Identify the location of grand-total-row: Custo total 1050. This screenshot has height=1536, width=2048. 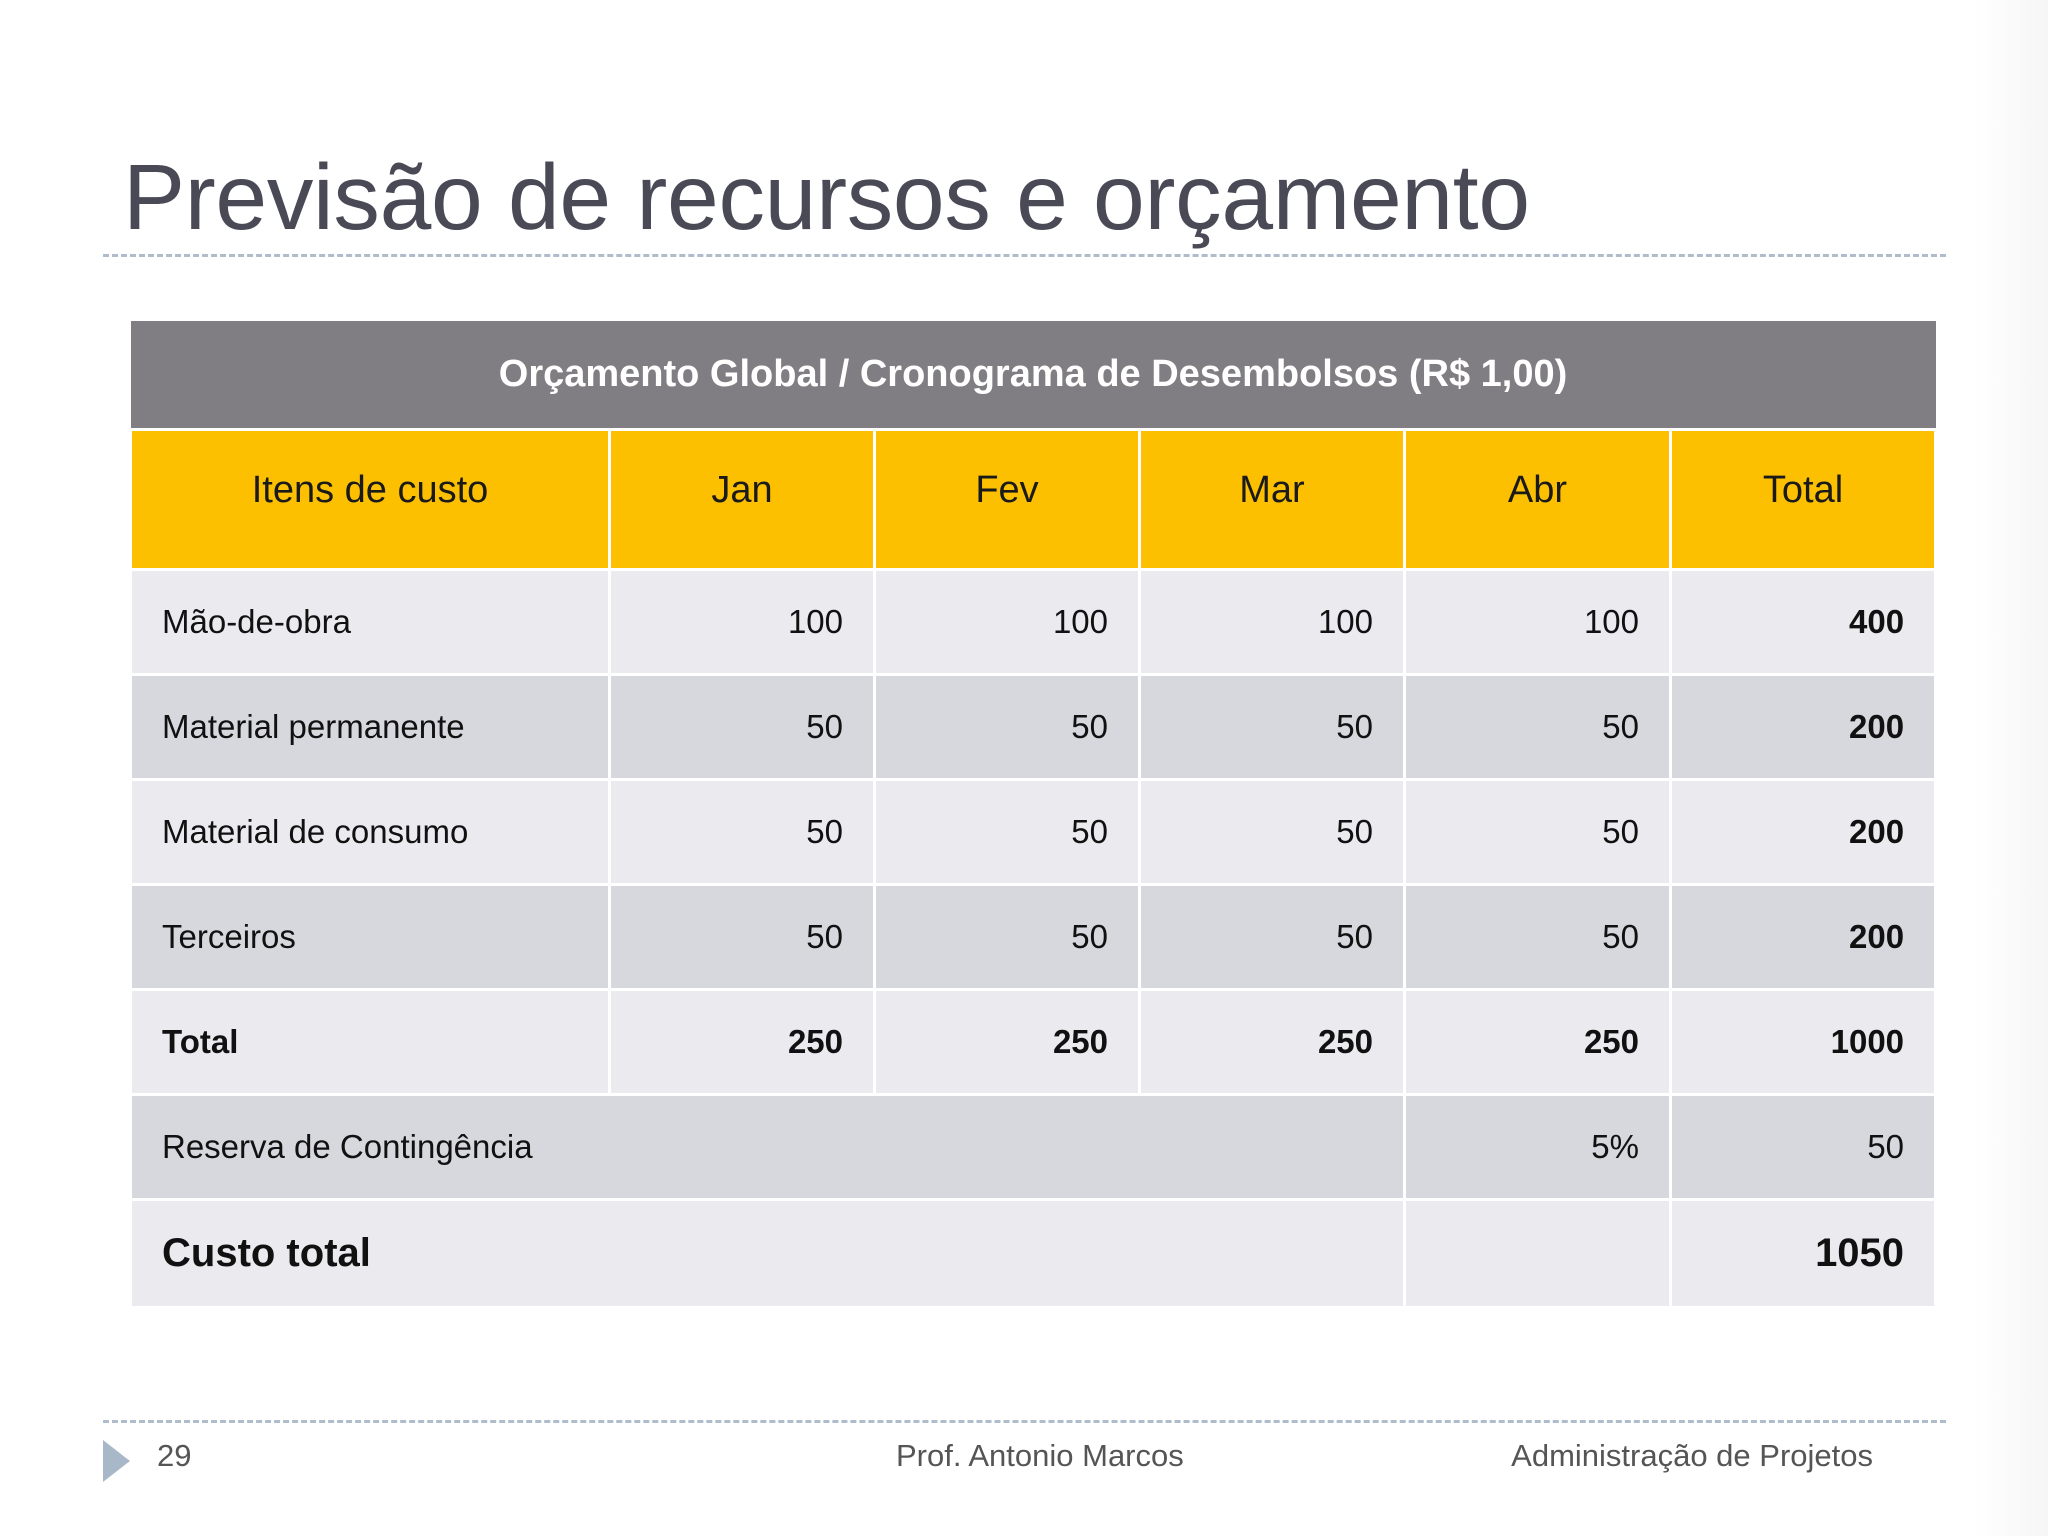
(1033, 1253).